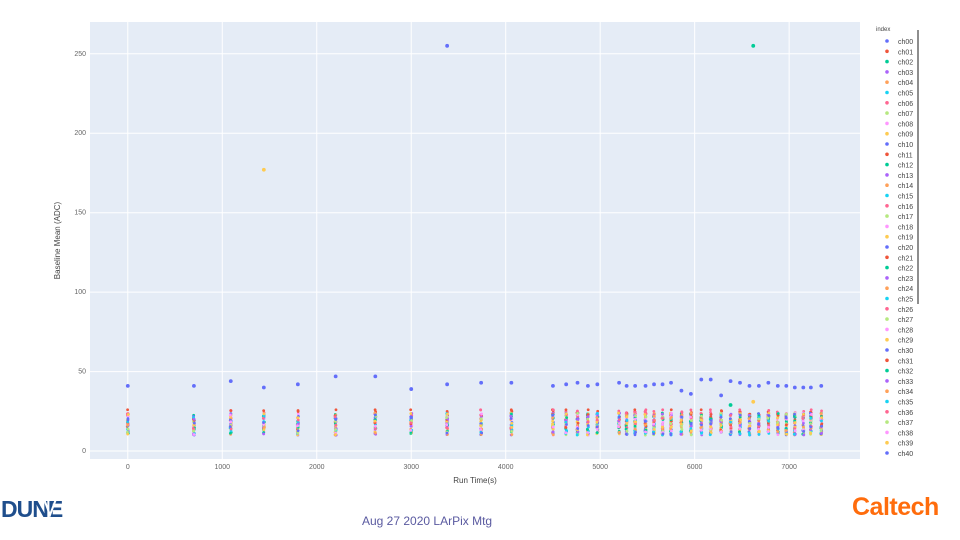  What do you see at coordinates (899, 258) in the screenshot?
I see `legend-item-ch21: ch21` at bounding box center [899, 258].